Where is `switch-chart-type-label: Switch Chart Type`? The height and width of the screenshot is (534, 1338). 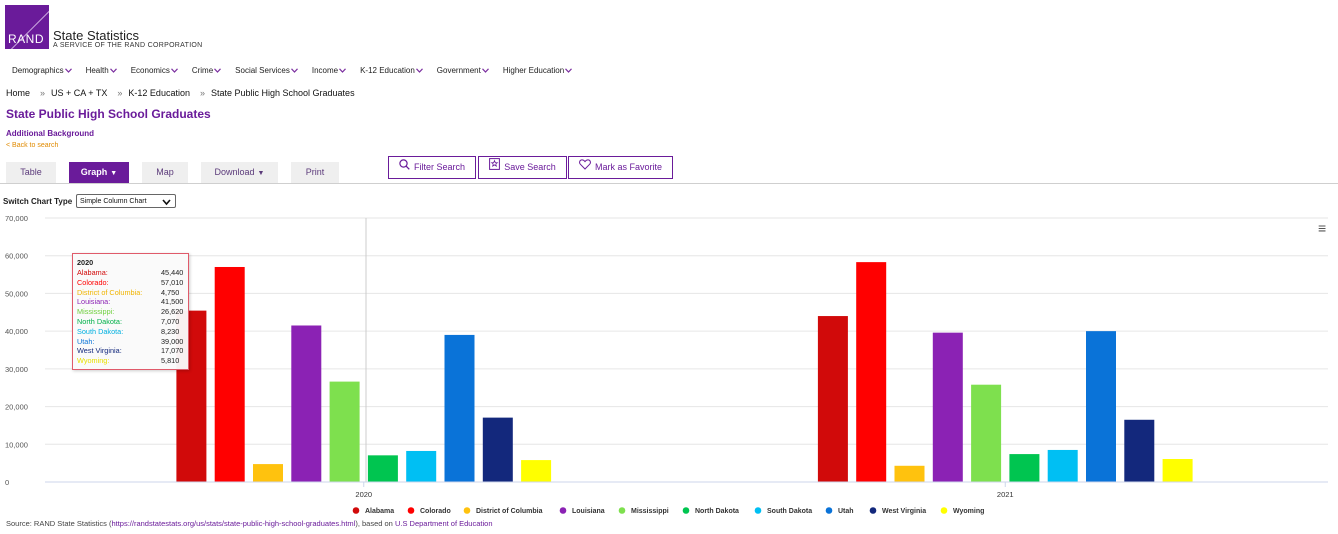
switch-chart-type-label: Switch Chart Type is located at coordinates (38, 201).